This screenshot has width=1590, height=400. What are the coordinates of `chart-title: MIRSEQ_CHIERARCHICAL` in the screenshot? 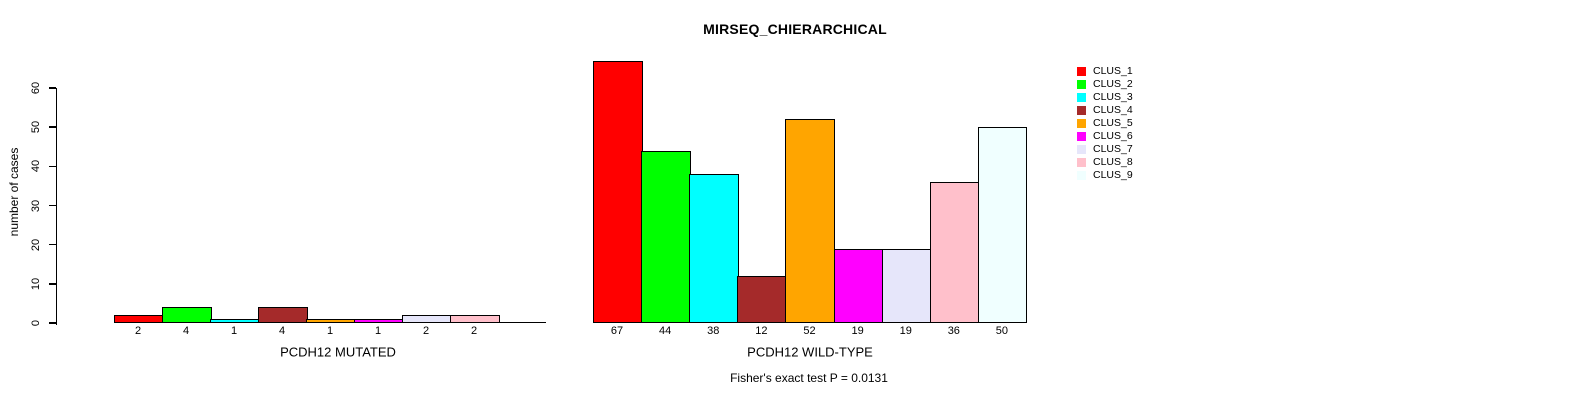 It's located at (795, 29).